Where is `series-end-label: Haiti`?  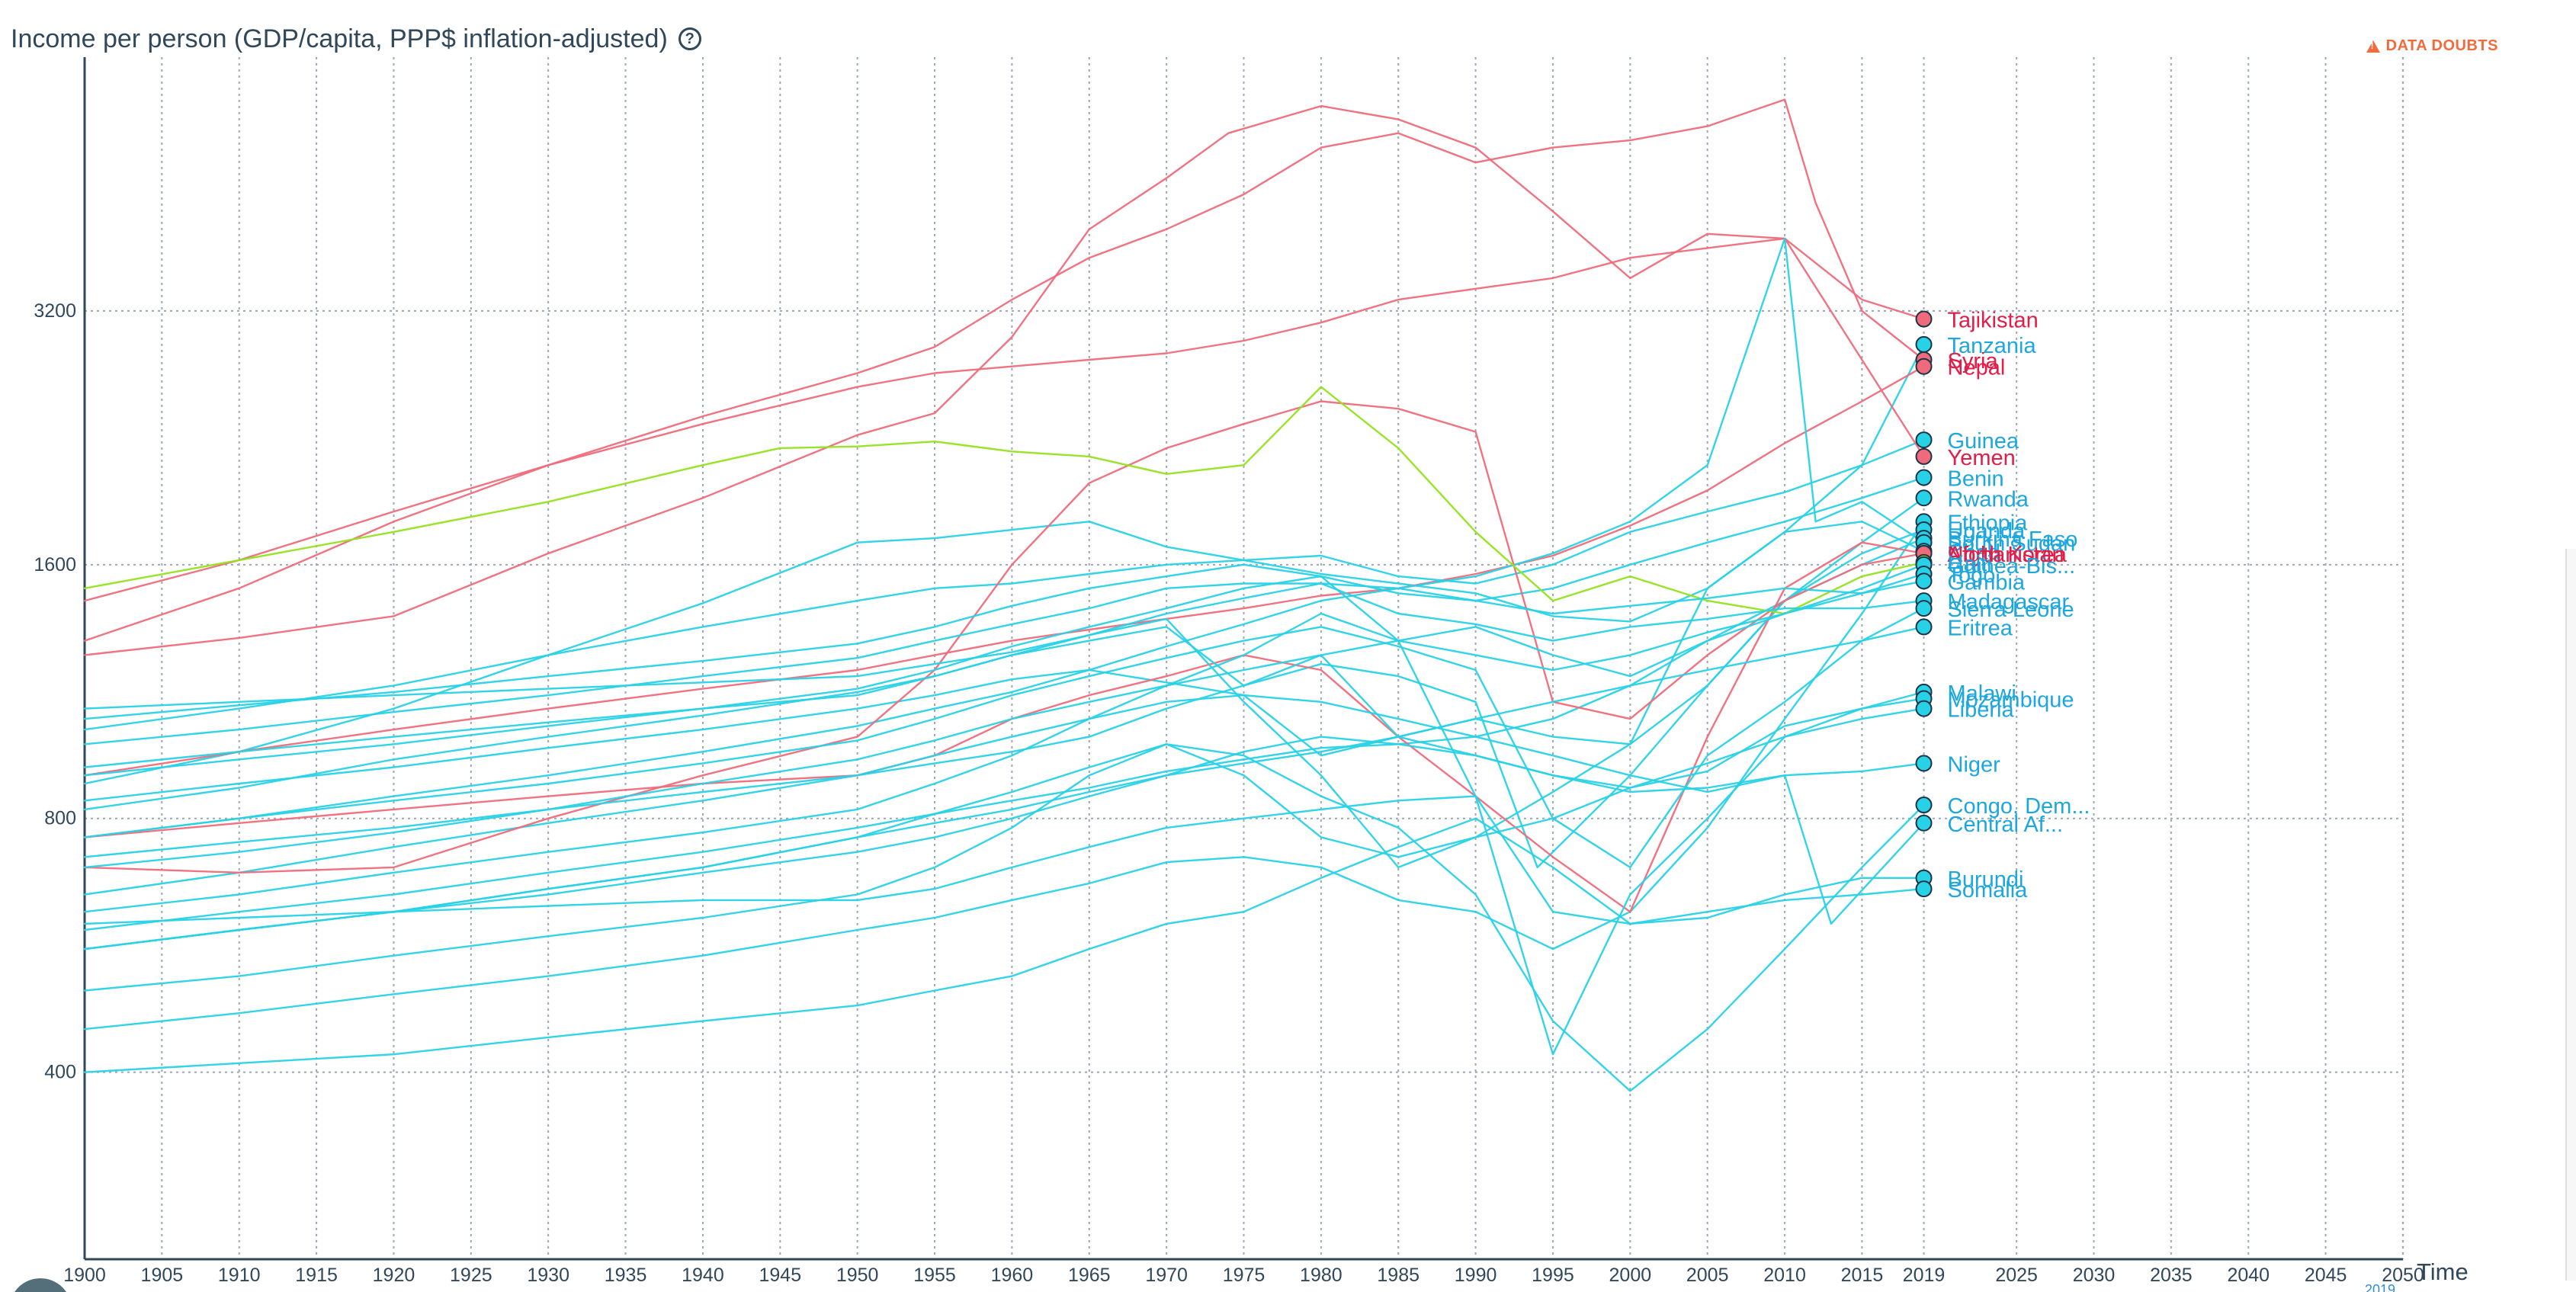 series-end-label: Haiti is located at coordinates (1970, 564).